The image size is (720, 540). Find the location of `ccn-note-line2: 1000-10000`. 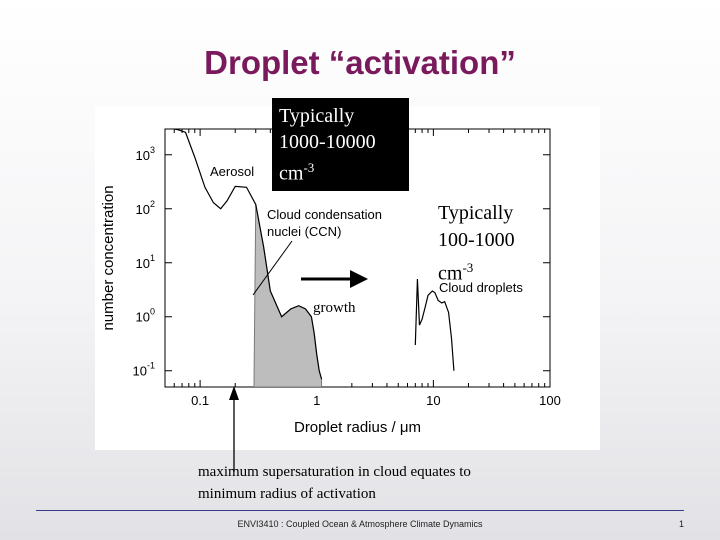

ccn-note-line2: 1000-10000 is located at coordinates (327, 142).